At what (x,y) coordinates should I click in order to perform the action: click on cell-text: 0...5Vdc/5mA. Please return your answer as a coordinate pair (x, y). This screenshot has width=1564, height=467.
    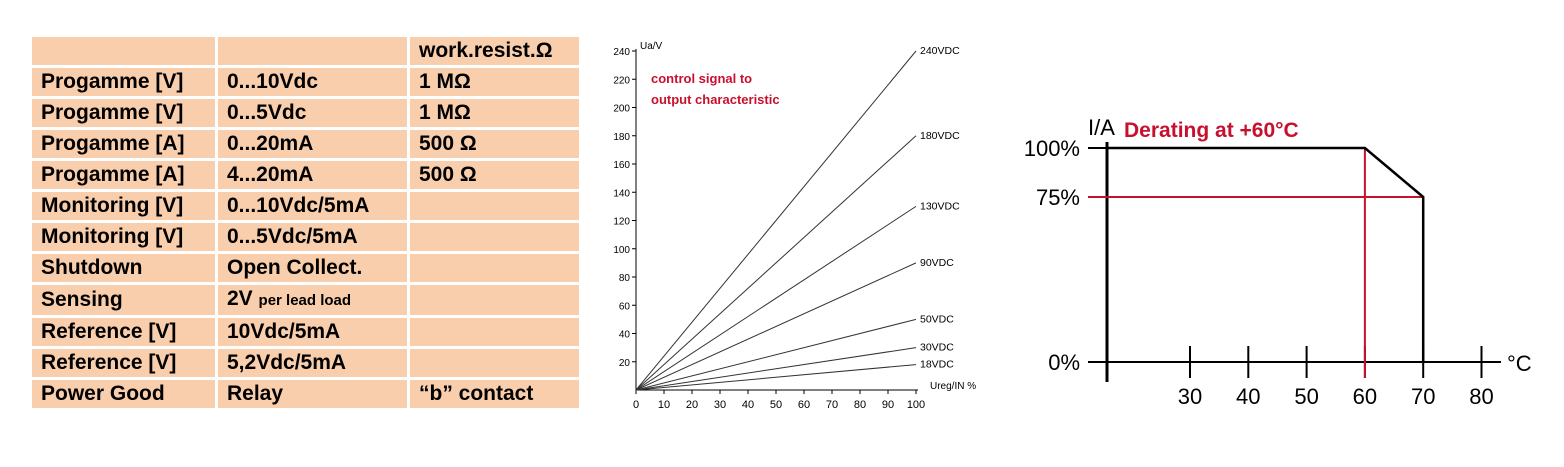
    Looking at the image, I should click on (292, 236).